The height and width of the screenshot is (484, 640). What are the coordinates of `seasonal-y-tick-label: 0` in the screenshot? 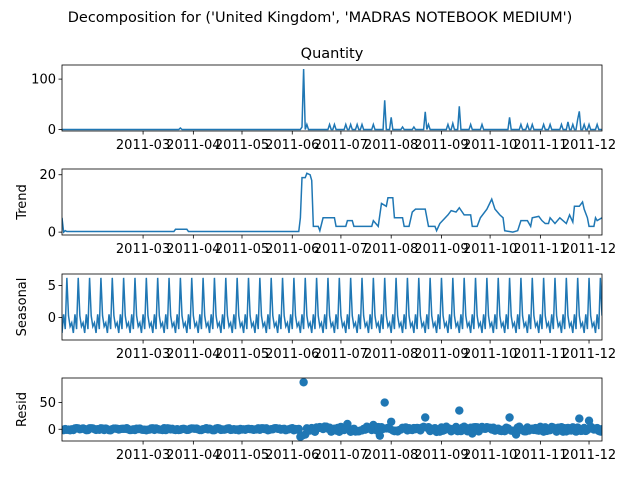 It's located at (52, 318).